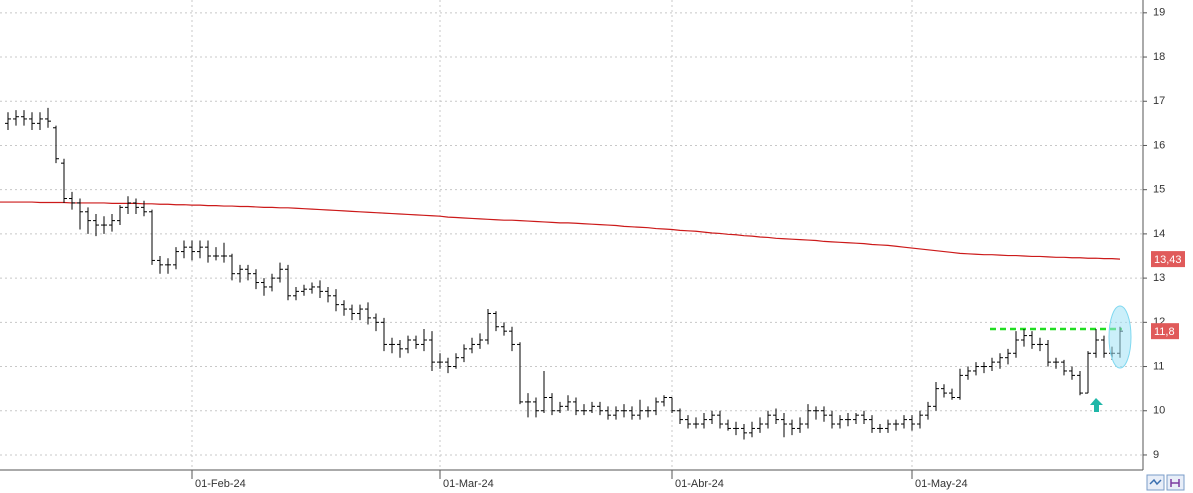 This screenshot has height=493, width=1193. I want to click on x-tick-label: 01-Mar-24, so click(468, 484).